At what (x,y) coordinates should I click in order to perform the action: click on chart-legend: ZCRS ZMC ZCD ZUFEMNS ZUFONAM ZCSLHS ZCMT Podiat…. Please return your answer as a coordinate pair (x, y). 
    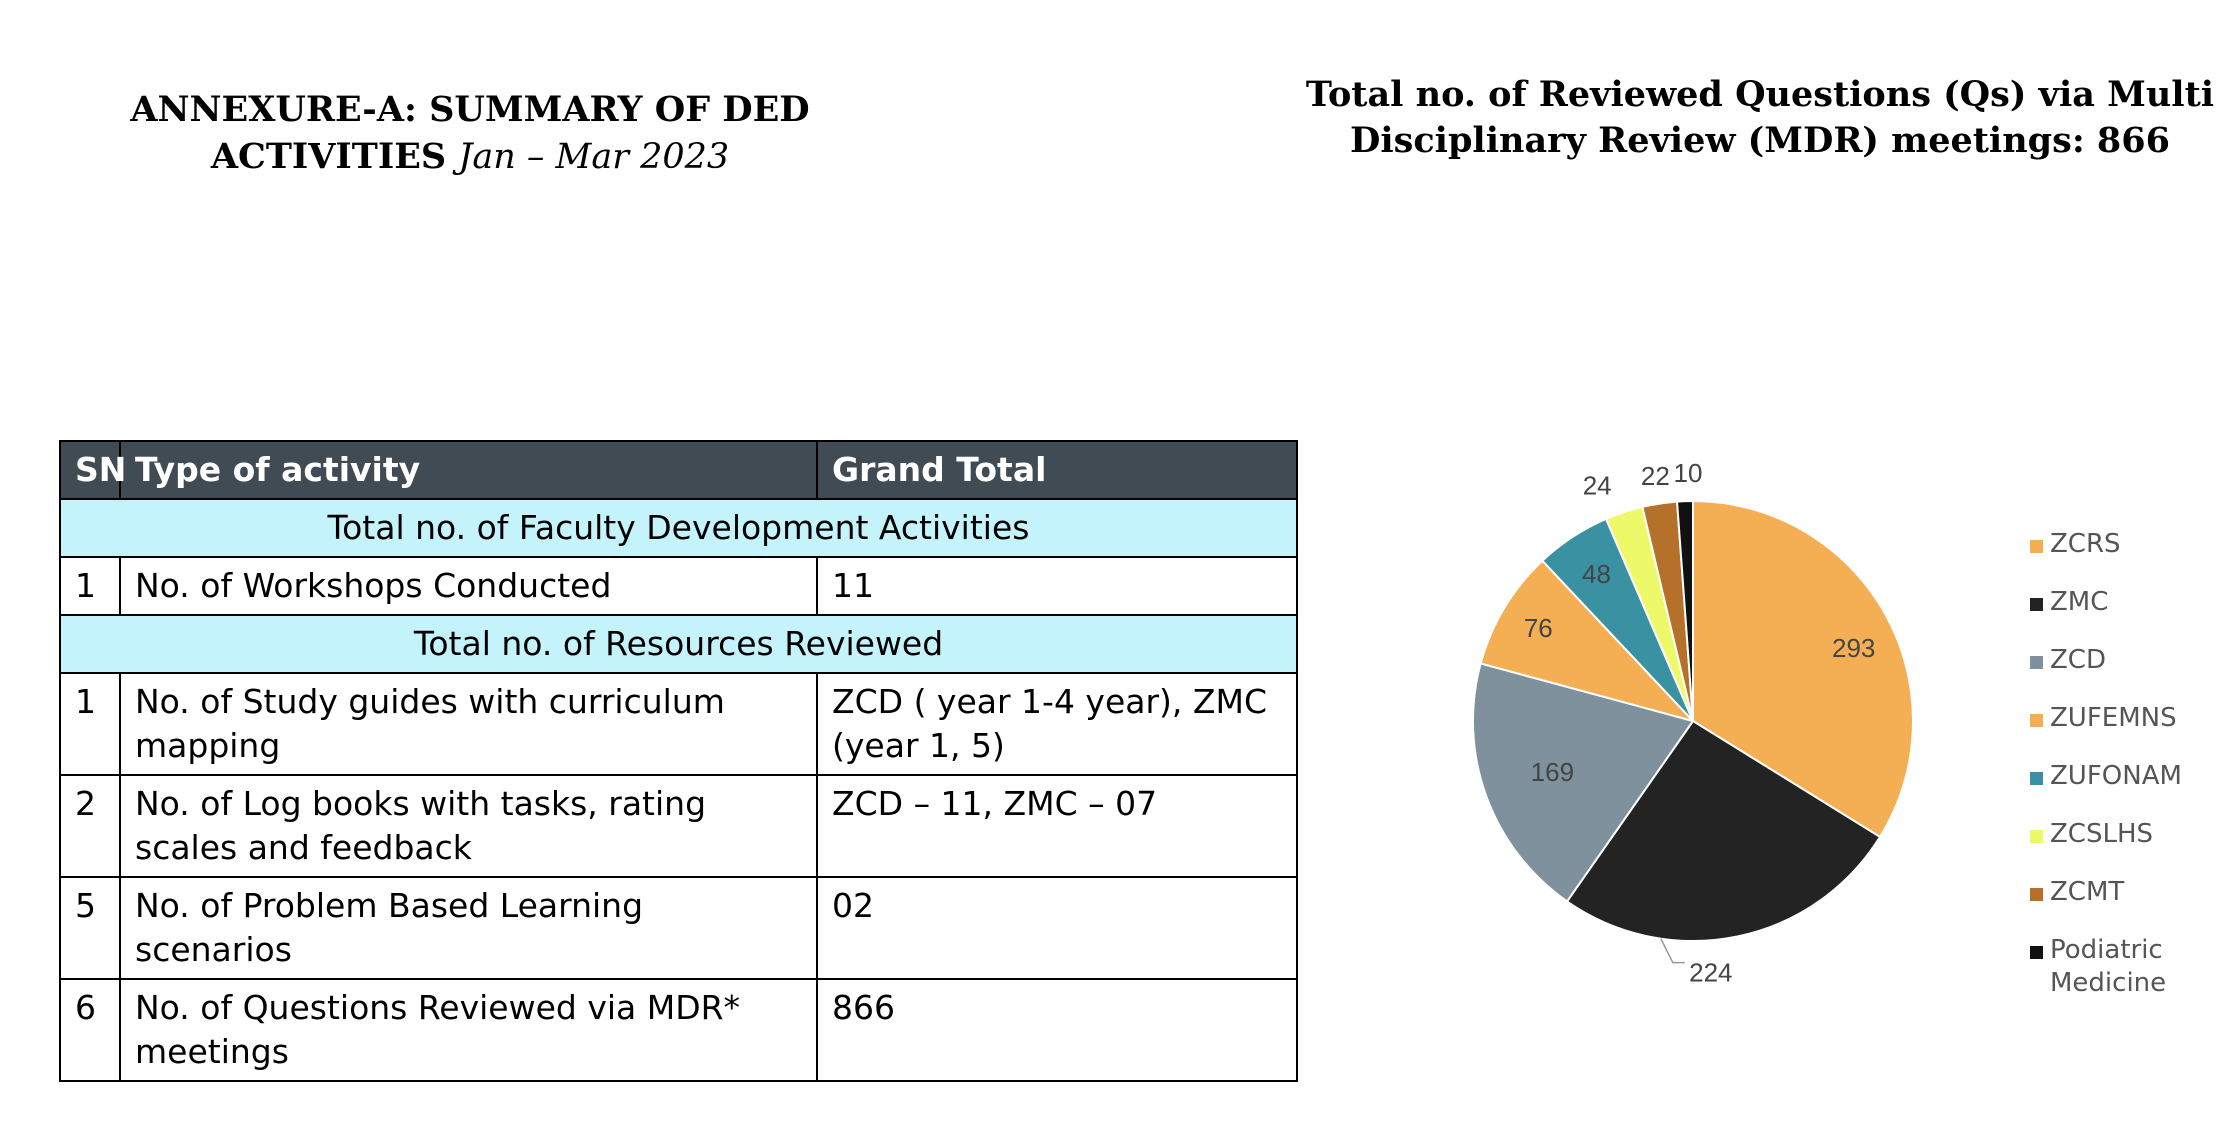
    Looking at the image, I should click on (2106, 763).